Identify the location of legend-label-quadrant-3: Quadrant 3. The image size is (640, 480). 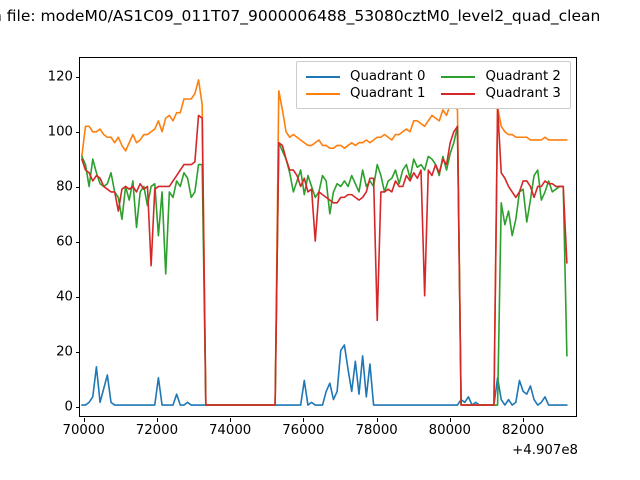
(523, 93).